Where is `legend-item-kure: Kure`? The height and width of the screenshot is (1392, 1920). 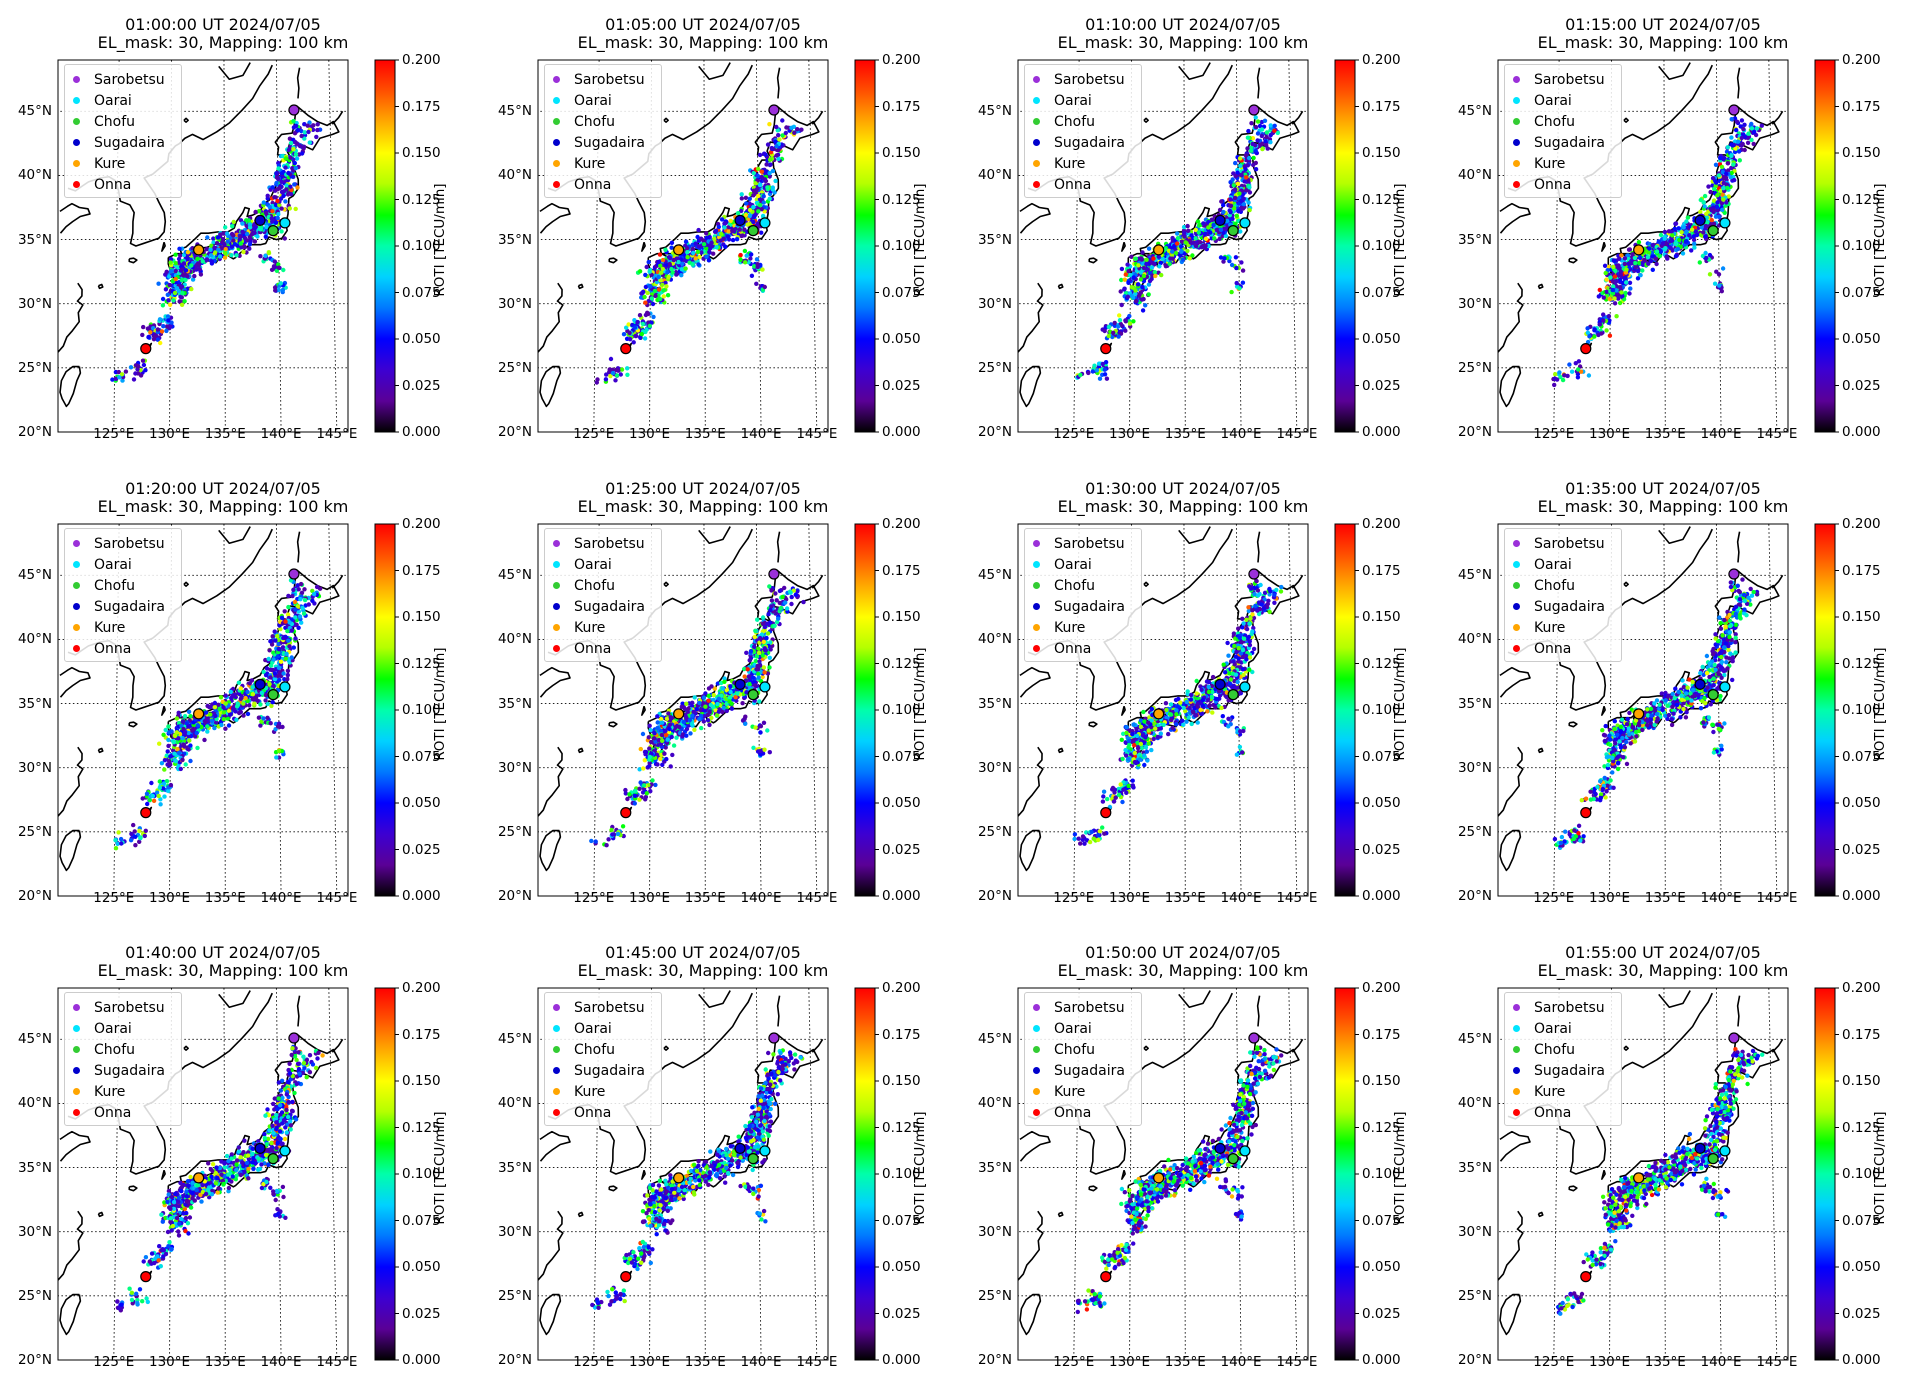
legend-item-kure: Kure is located at coordinates (99, 164).